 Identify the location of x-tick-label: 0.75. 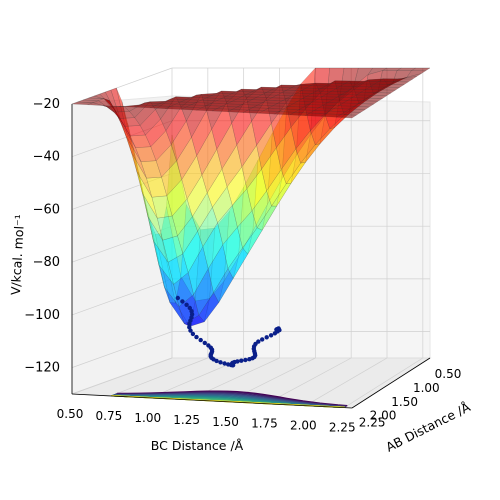
(109, 416).